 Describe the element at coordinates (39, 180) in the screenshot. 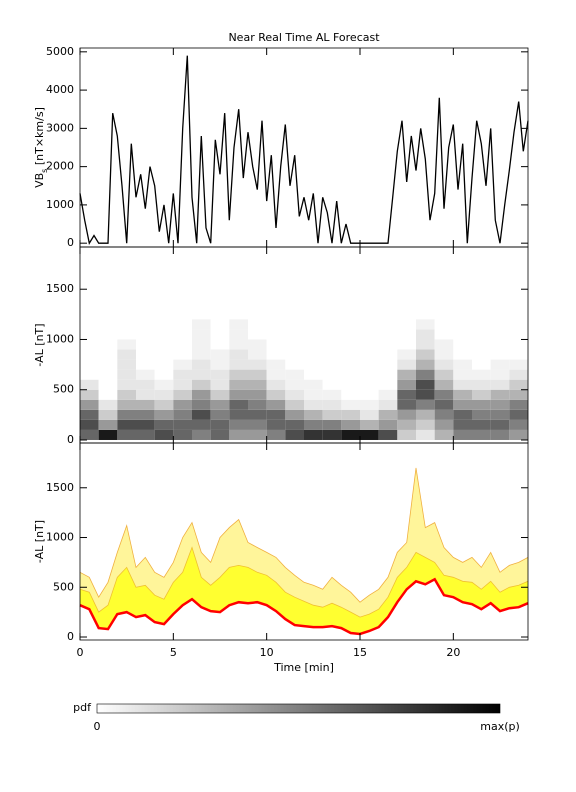

I see `y-label-main: VB` at that location.